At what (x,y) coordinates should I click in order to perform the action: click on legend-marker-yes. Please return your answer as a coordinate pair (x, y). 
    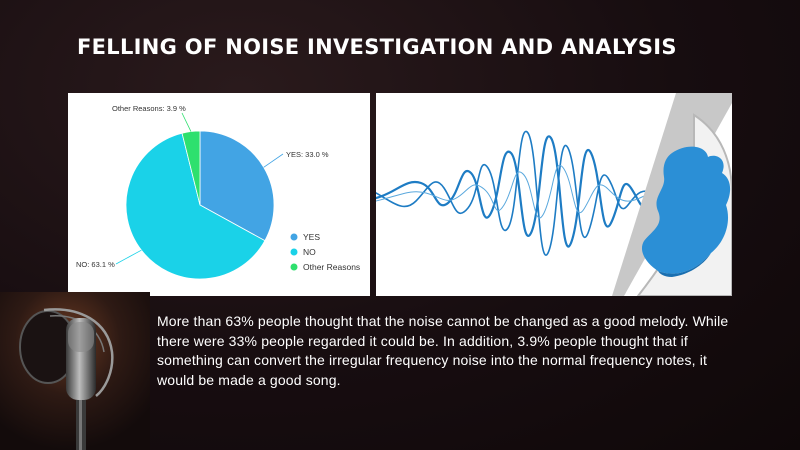
    Looking at the image, I should click on (294, 237).